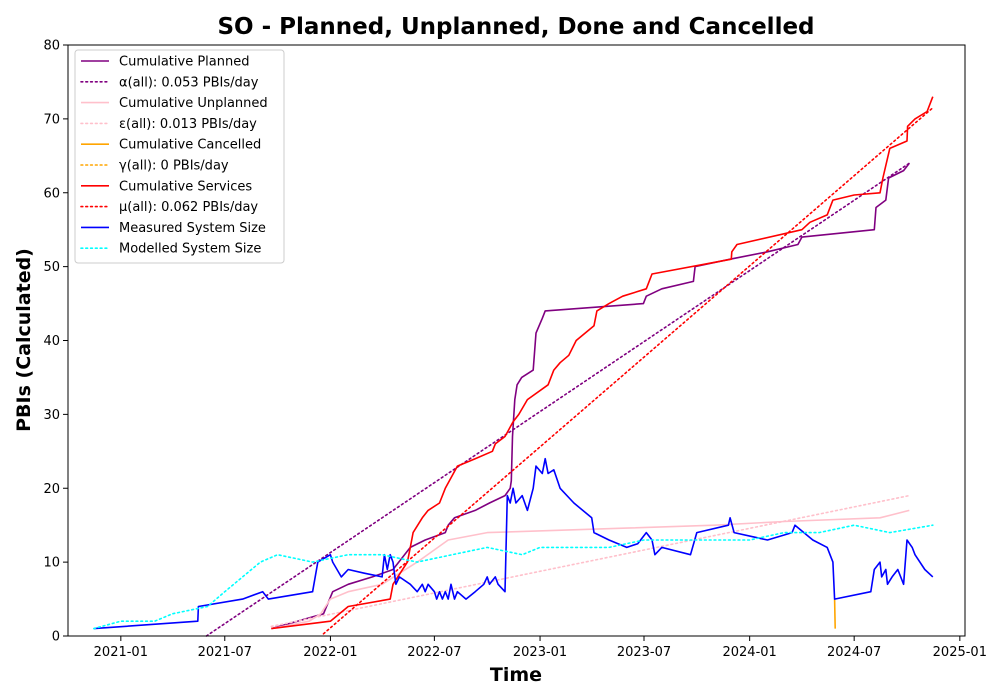 This screenshot has height=700, width=1000. What do you see at coordinates (184, 62) in the screenshot?
I see `legend-label-cumulative-planned: Cumulative Planned` at bounding box center [184, 62].